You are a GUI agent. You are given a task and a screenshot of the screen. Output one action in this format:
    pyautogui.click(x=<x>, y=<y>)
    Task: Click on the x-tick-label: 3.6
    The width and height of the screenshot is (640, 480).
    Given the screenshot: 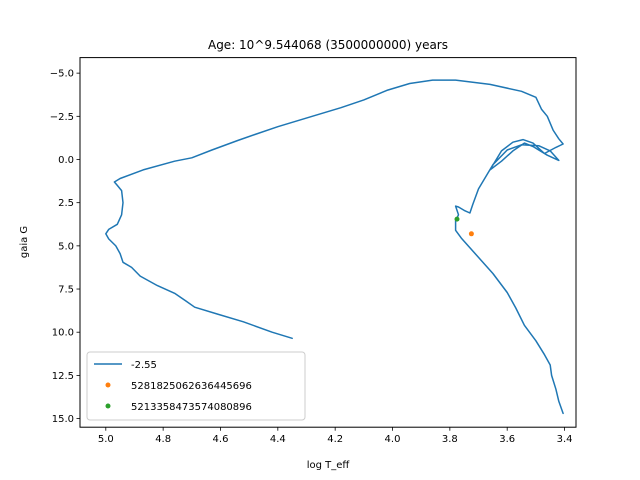 What is the action you would take?
    pyautogui.click(x=507, y=439)
    